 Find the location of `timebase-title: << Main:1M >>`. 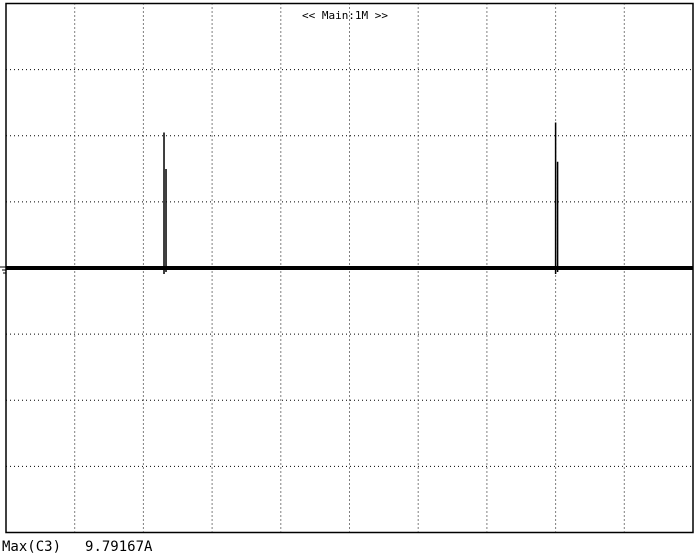

timebase-title: << Main:1M >> is located at coordinates (345, 15).